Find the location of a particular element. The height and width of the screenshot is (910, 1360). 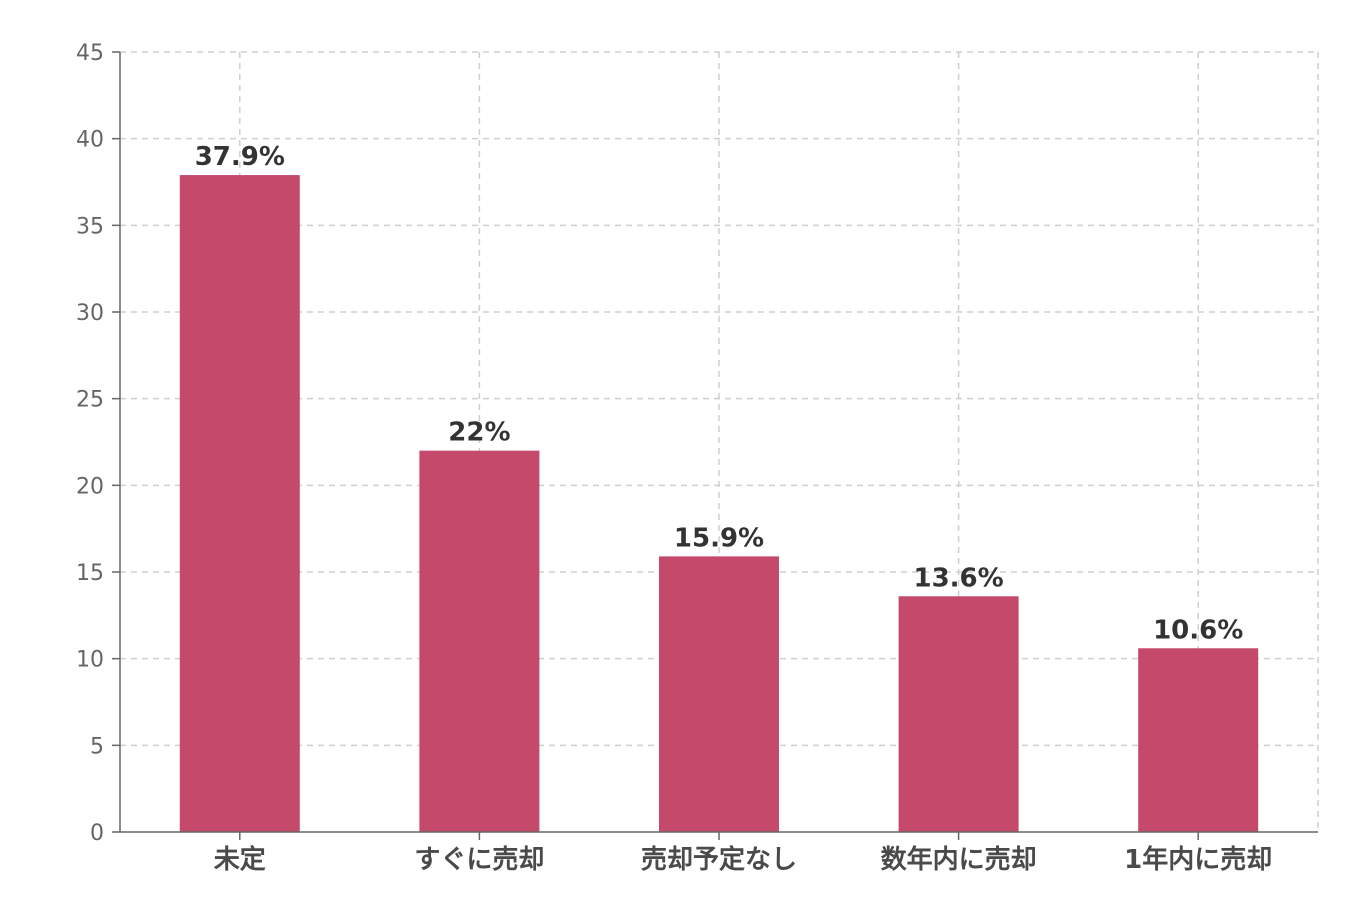

data-label: 10.6% is located at coordinates (1198, 630).